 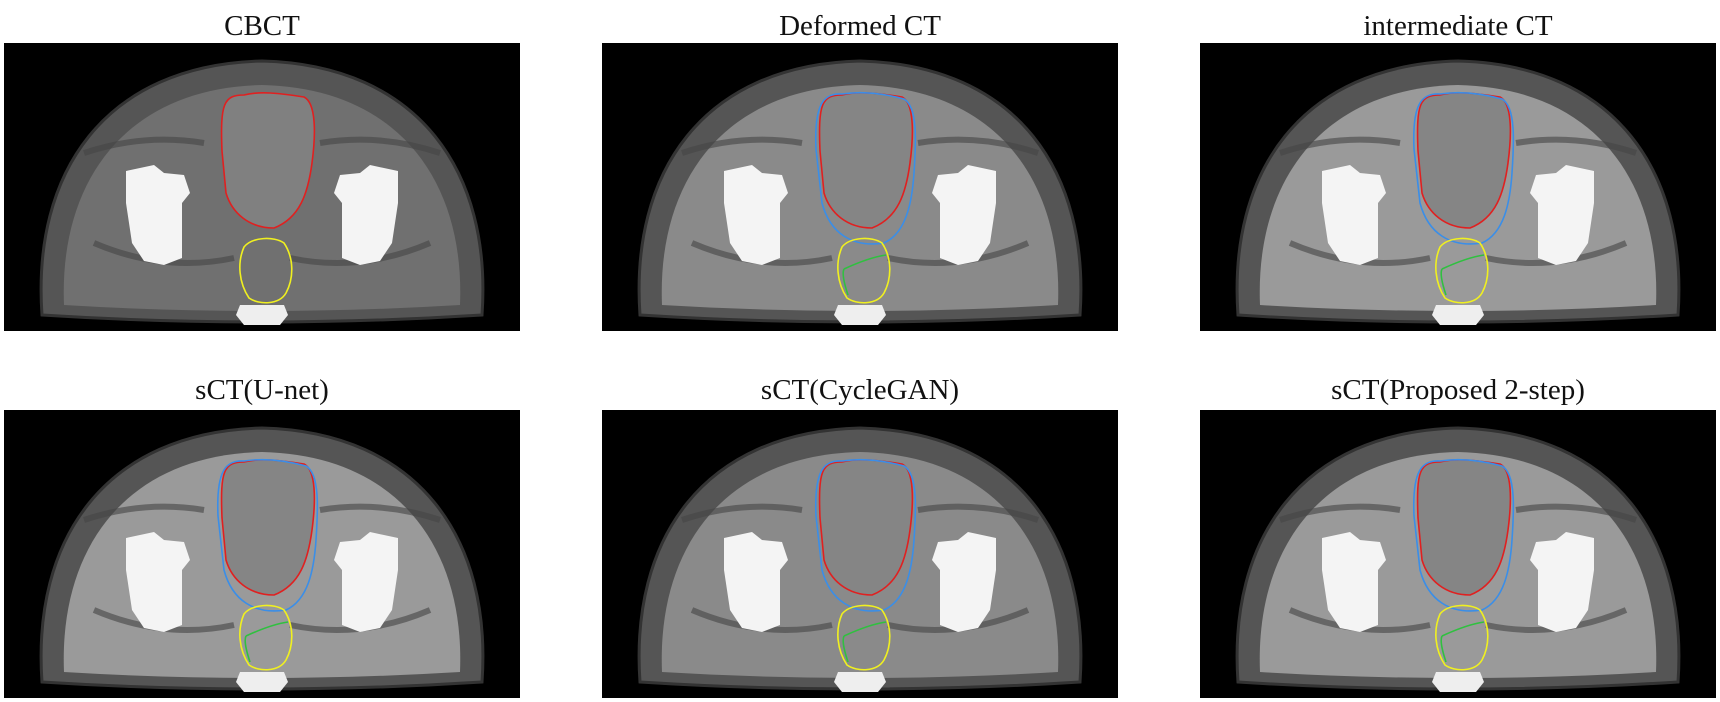 I want to click on panel-title: Deformed CT, so click(x=860, y=26).